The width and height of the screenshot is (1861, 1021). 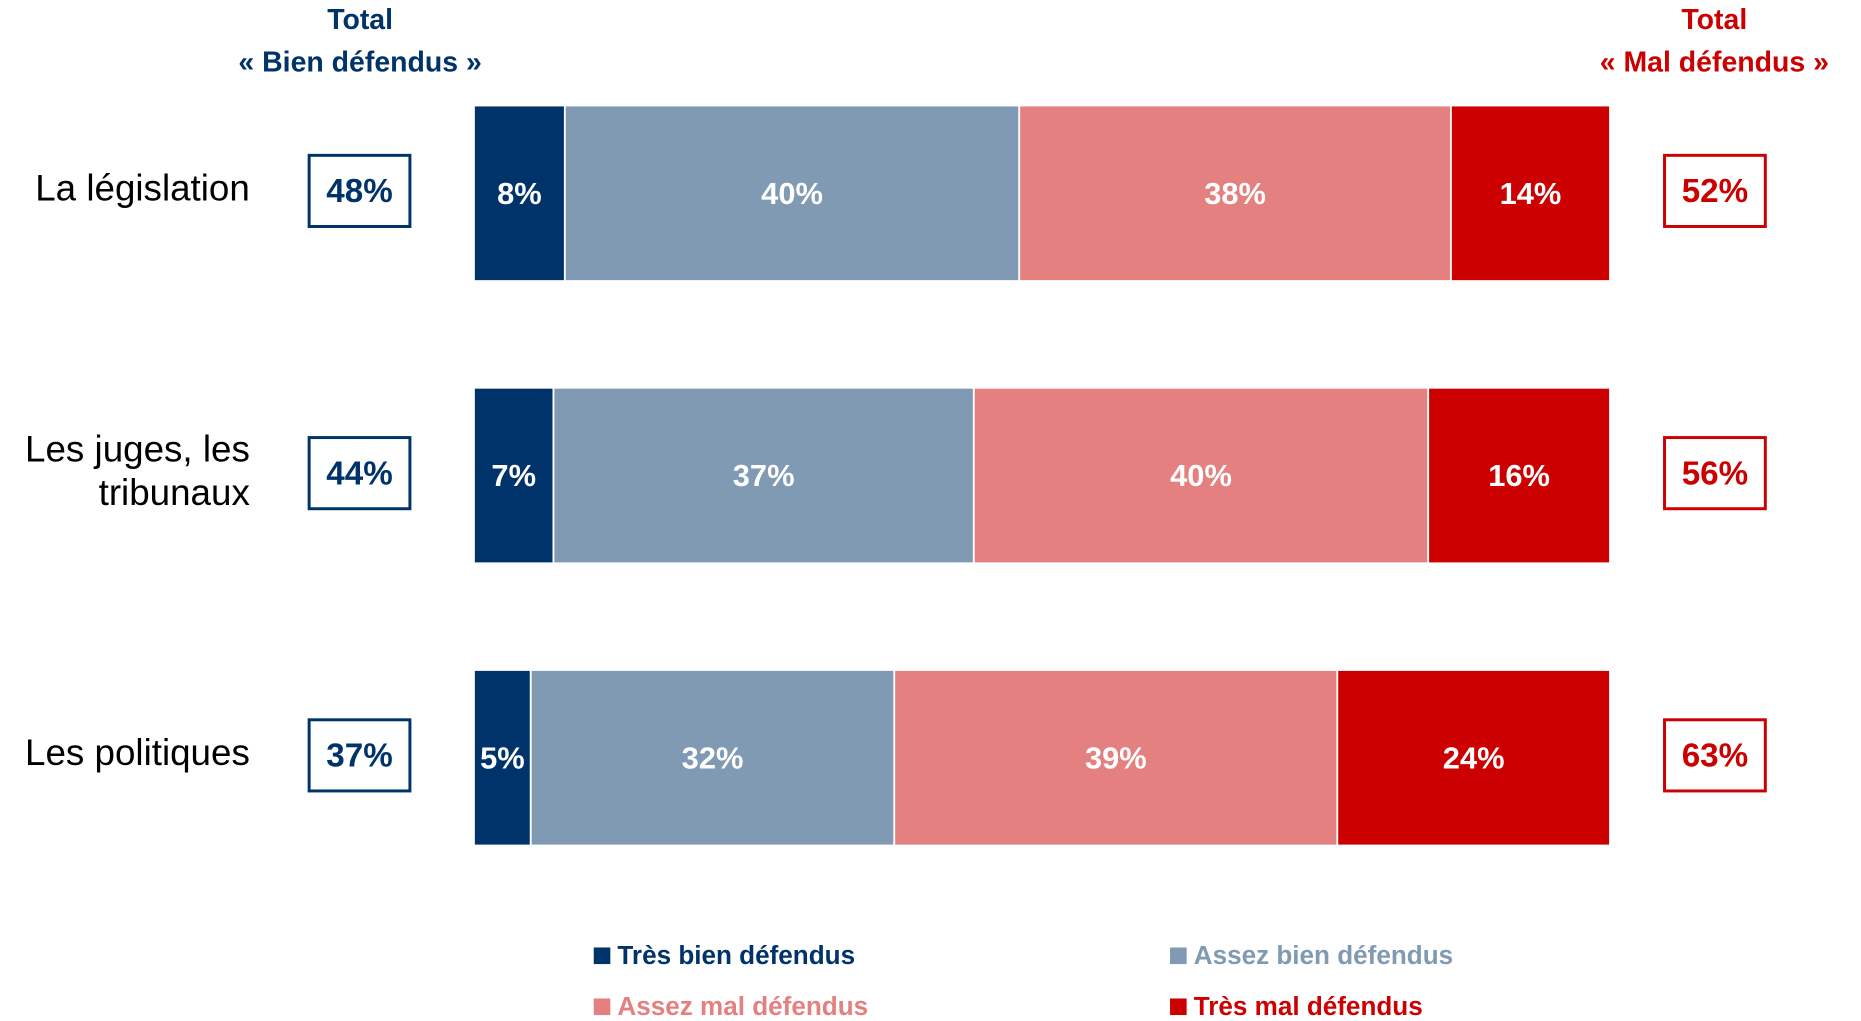 I want to click on total-value: 52%, so click(x=1715, y=191).